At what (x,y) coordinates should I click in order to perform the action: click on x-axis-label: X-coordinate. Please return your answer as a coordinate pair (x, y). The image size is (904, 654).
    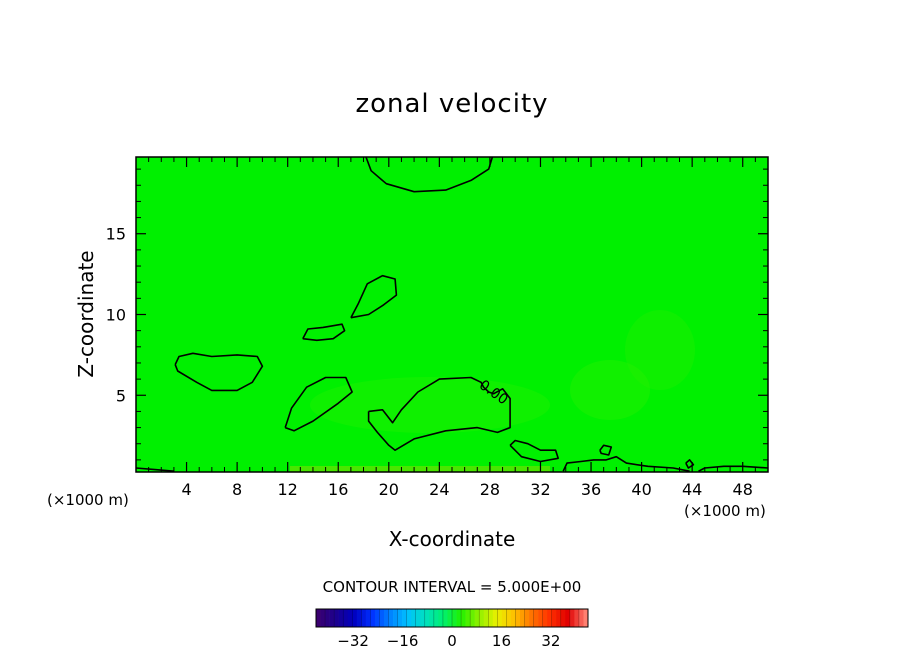
    Looking at the image, I should click on (452, 539).